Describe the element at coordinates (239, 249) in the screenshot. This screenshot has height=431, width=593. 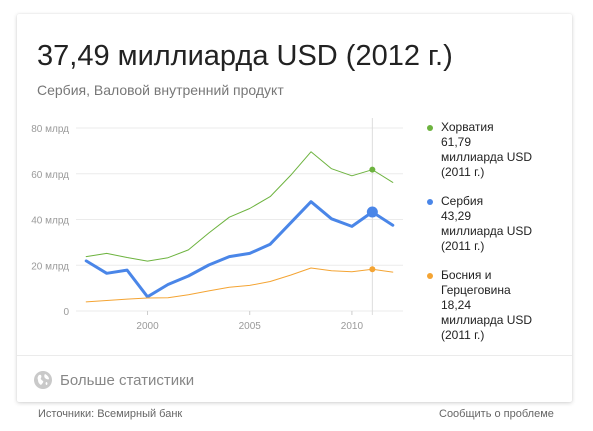
I see `line-serbia` at that location.